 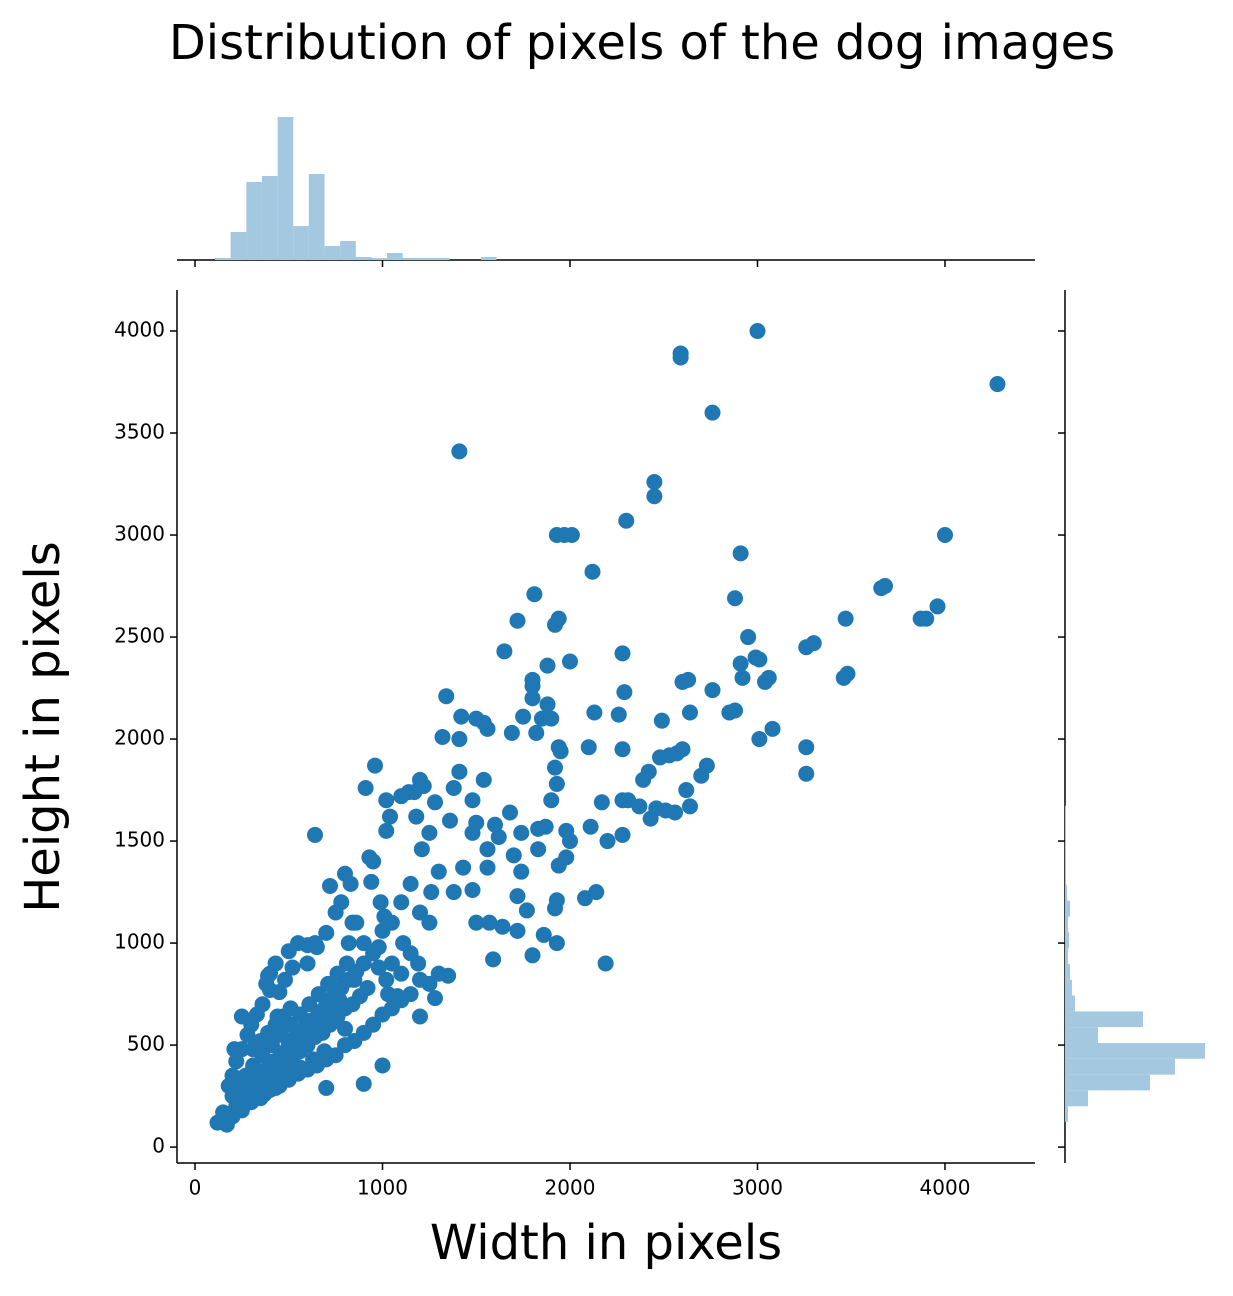 What do you see at coordinates (43, 727) in the screenshot?
I see `y-axis-label: Height in pixels` at bounding box center [43, 727].